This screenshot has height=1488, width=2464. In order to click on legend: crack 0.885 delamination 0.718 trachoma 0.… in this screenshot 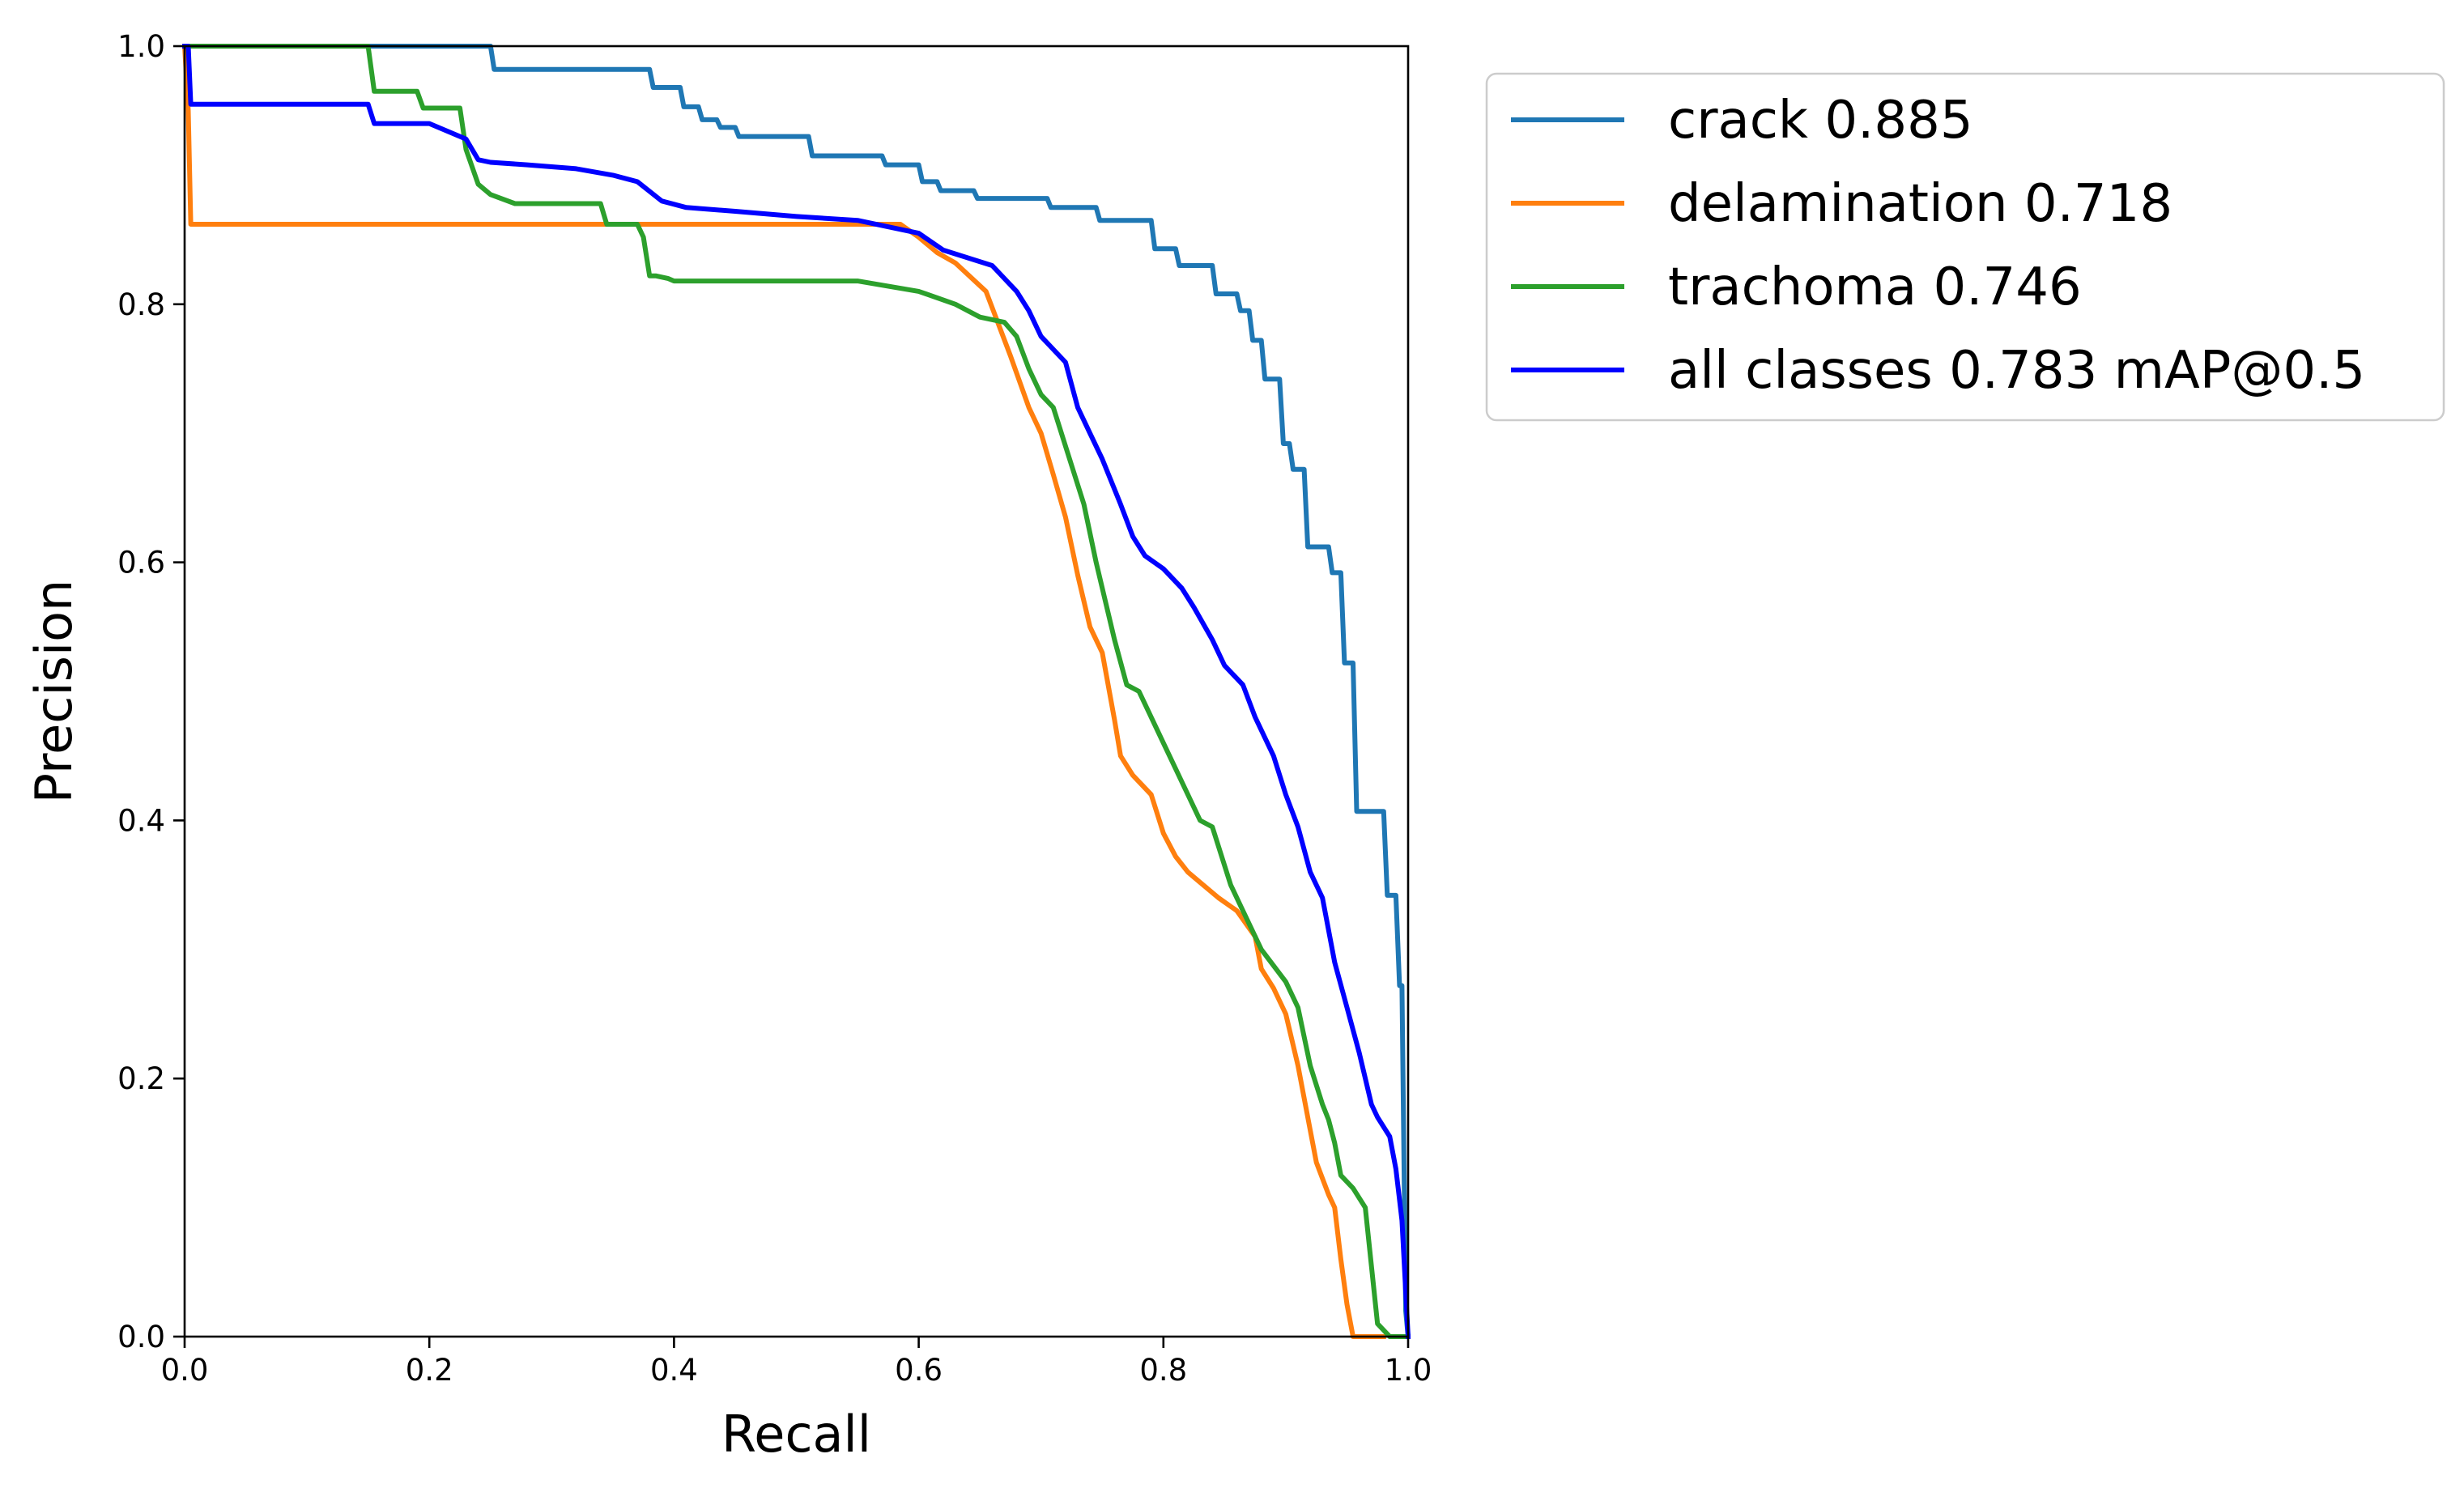, I will do `click(1965, 247)`.